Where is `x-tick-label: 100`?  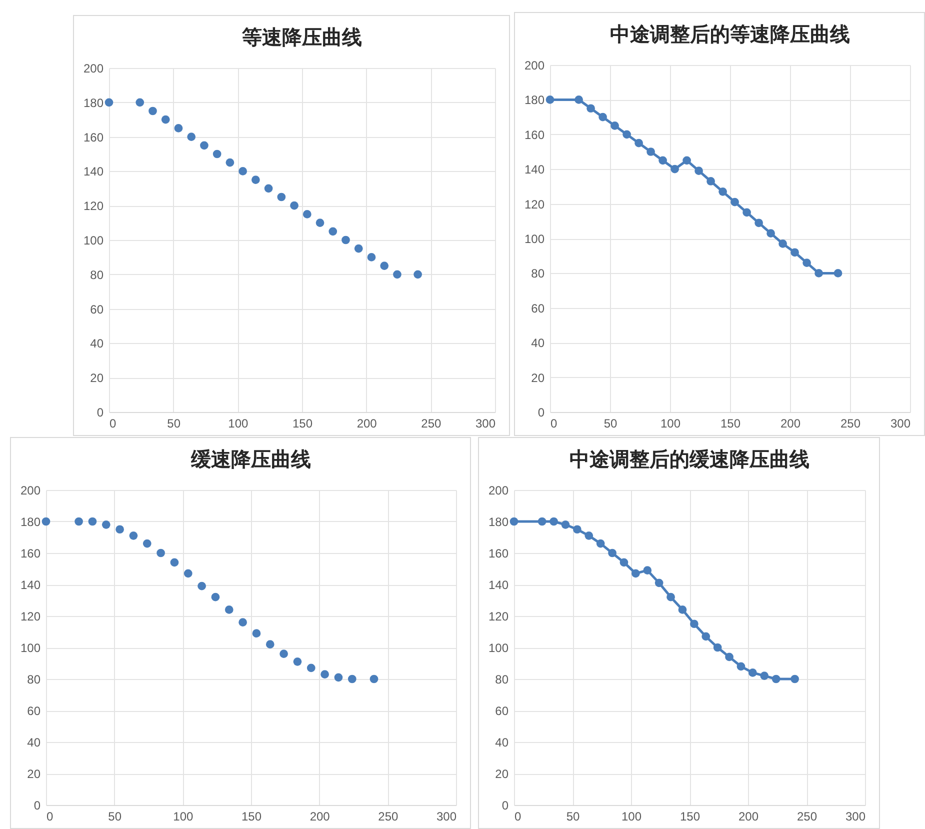 x-tick-label: 100 is located at coordinates (631, 817).